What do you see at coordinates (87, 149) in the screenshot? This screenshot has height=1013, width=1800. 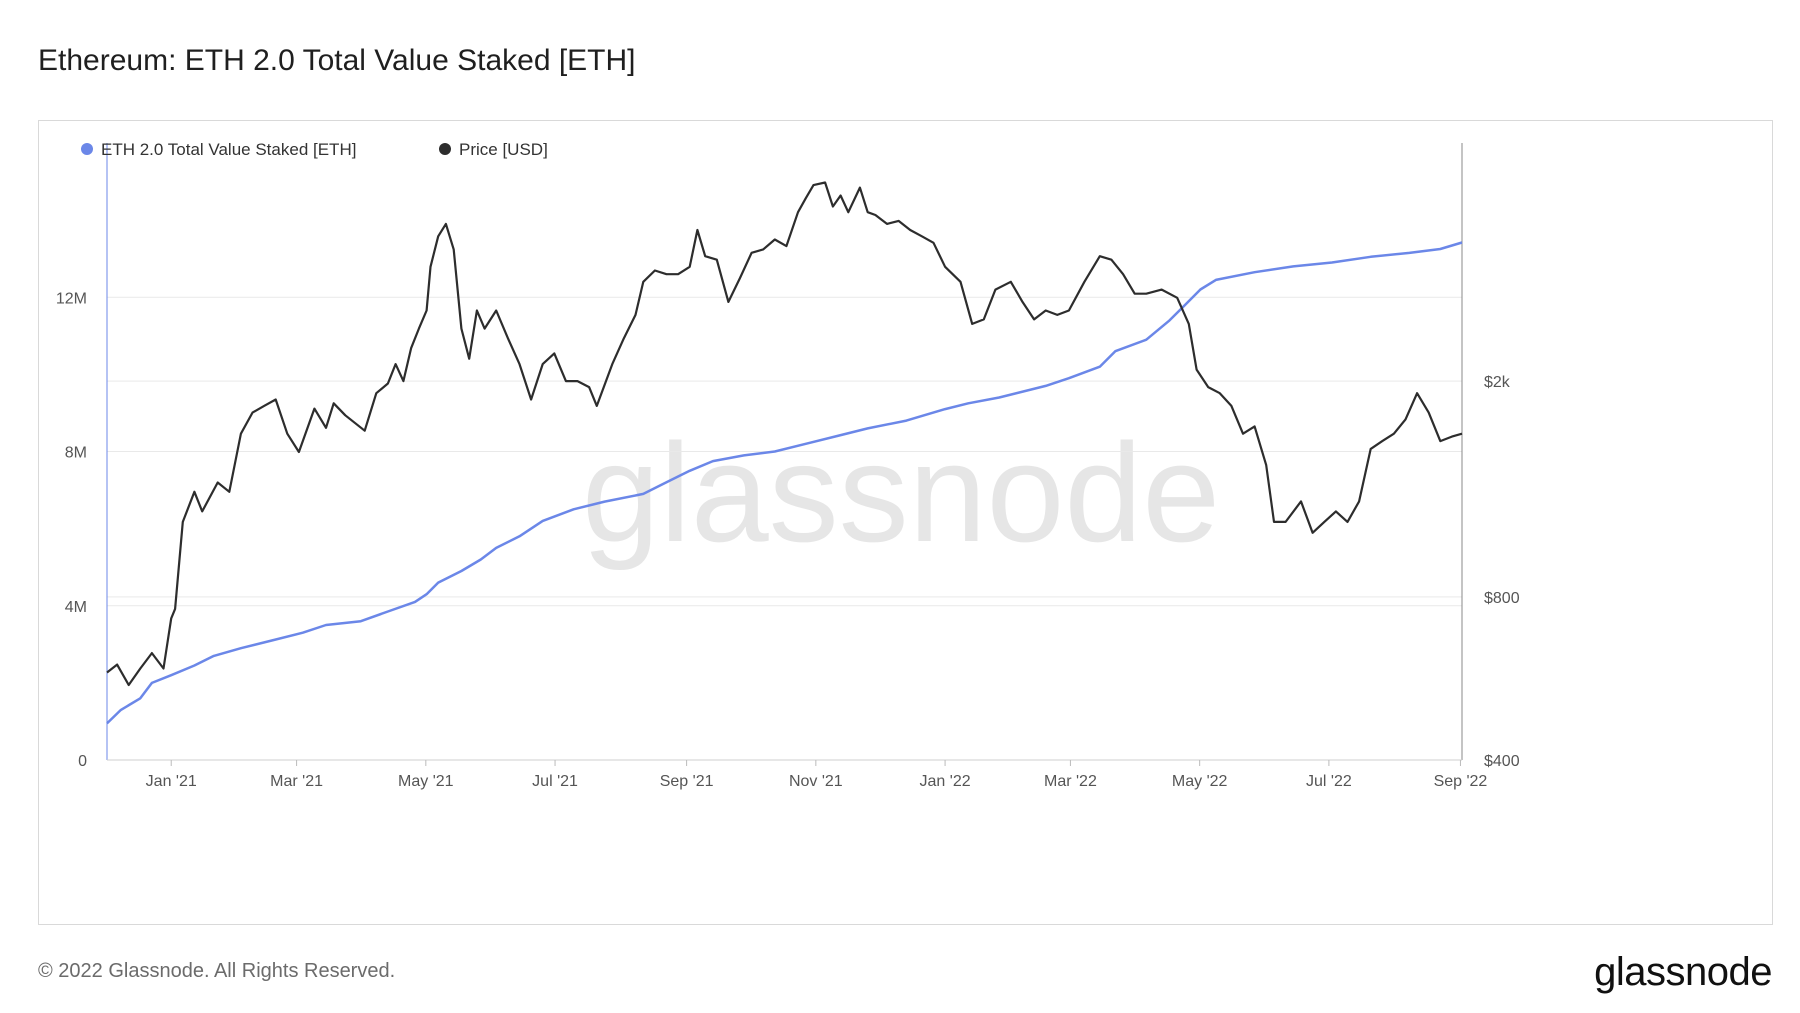 I see `legend-dot-staked` at bounding box center [87, 149].